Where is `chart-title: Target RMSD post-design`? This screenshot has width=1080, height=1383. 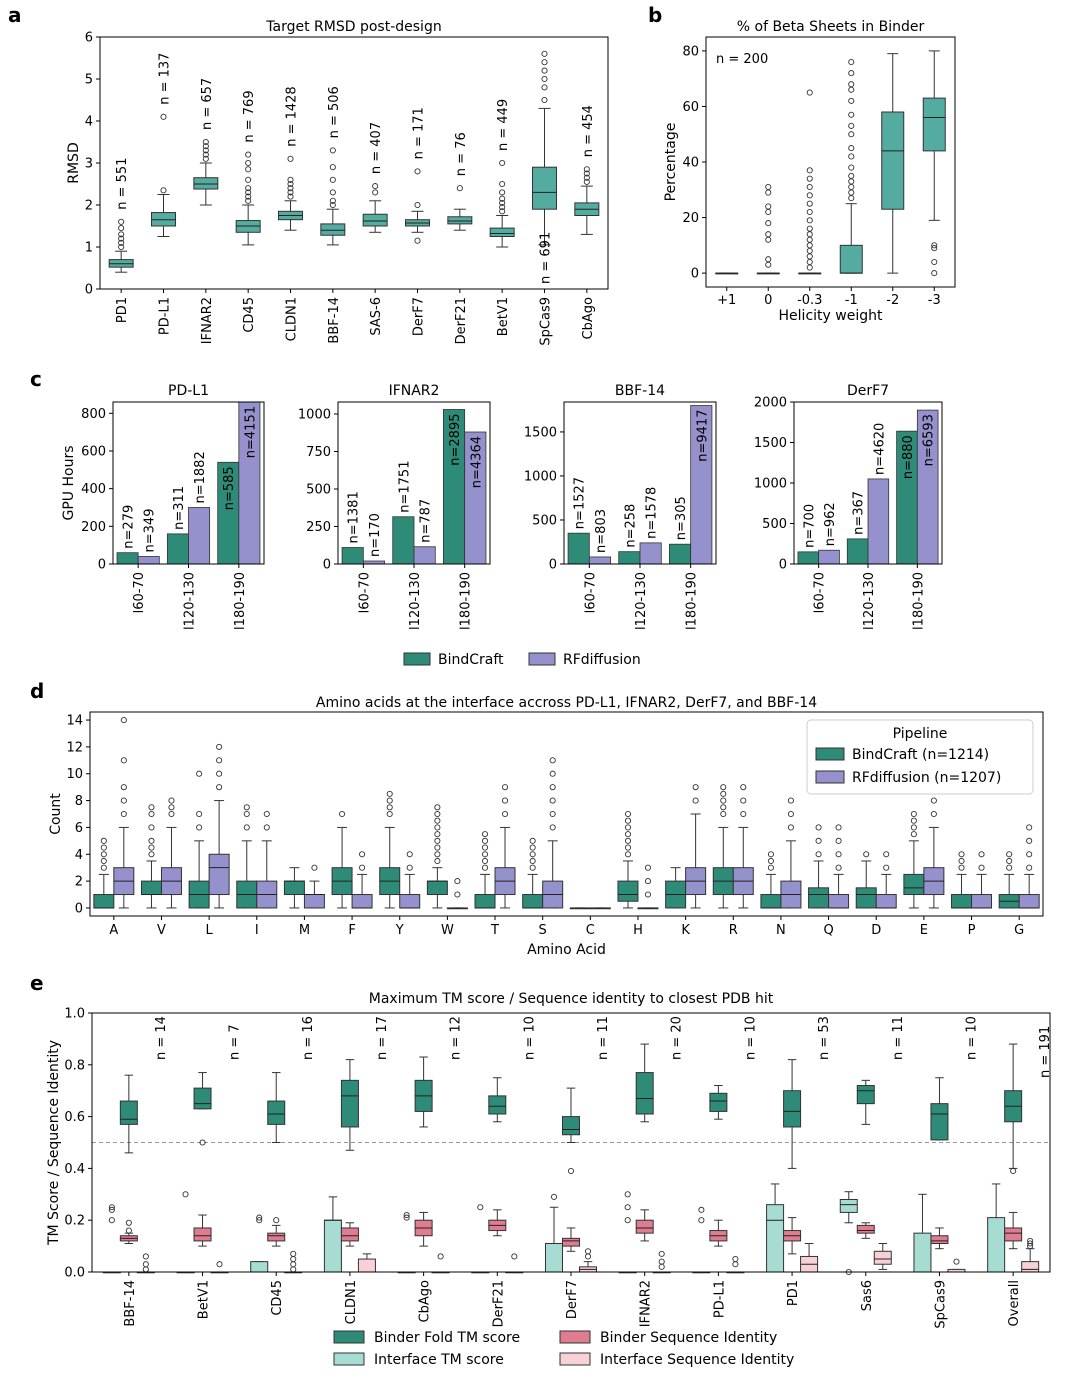 chart-title: Target RMSD post-design is located at coordinates (353, 27).